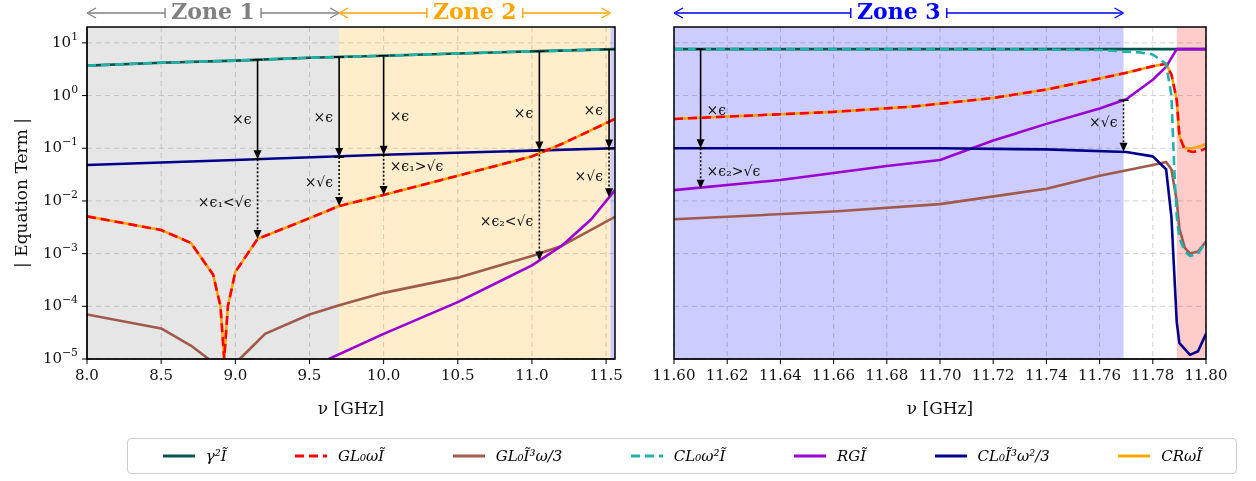 The image size is (1256, 481). Describe the element at coordinates (529, 456) in the screenshot. I see `legend-label: GL₀Ĩ³ω/3` at that location.